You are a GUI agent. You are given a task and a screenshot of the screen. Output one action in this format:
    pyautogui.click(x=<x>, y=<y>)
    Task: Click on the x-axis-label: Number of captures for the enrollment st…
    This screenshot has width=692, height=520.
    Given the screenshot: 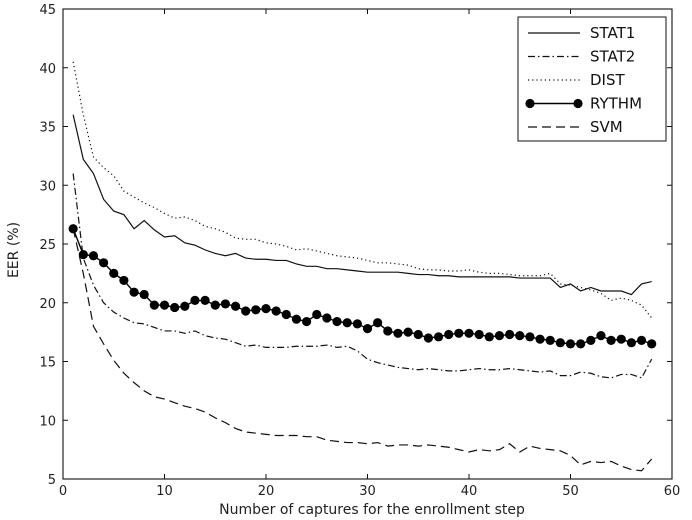 What is the action you would take?
    pyautogui.click(x=372, y=510)
    